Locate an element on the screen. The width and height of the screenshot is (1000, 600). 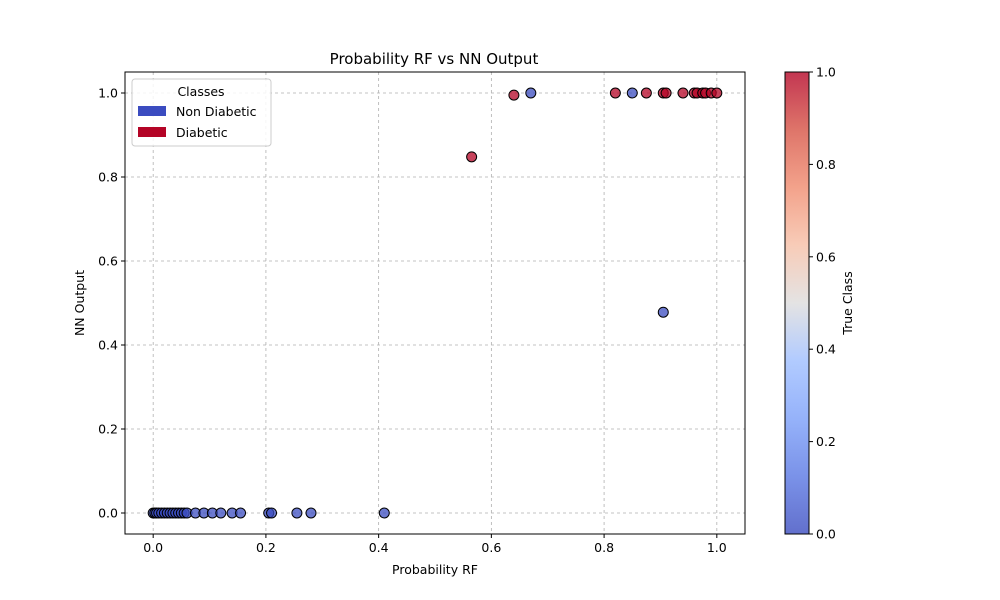
x-tick-label: 0.6 is located at coordinates (491, 547).